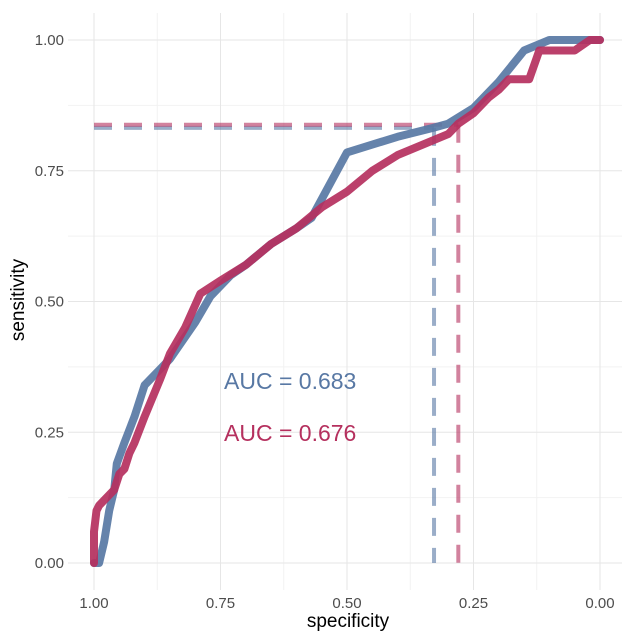  What do you see at coordinates (18, 299) in the screenshot?
I see `y-axis-title: sensitivity` at bounding box center [18, 299].